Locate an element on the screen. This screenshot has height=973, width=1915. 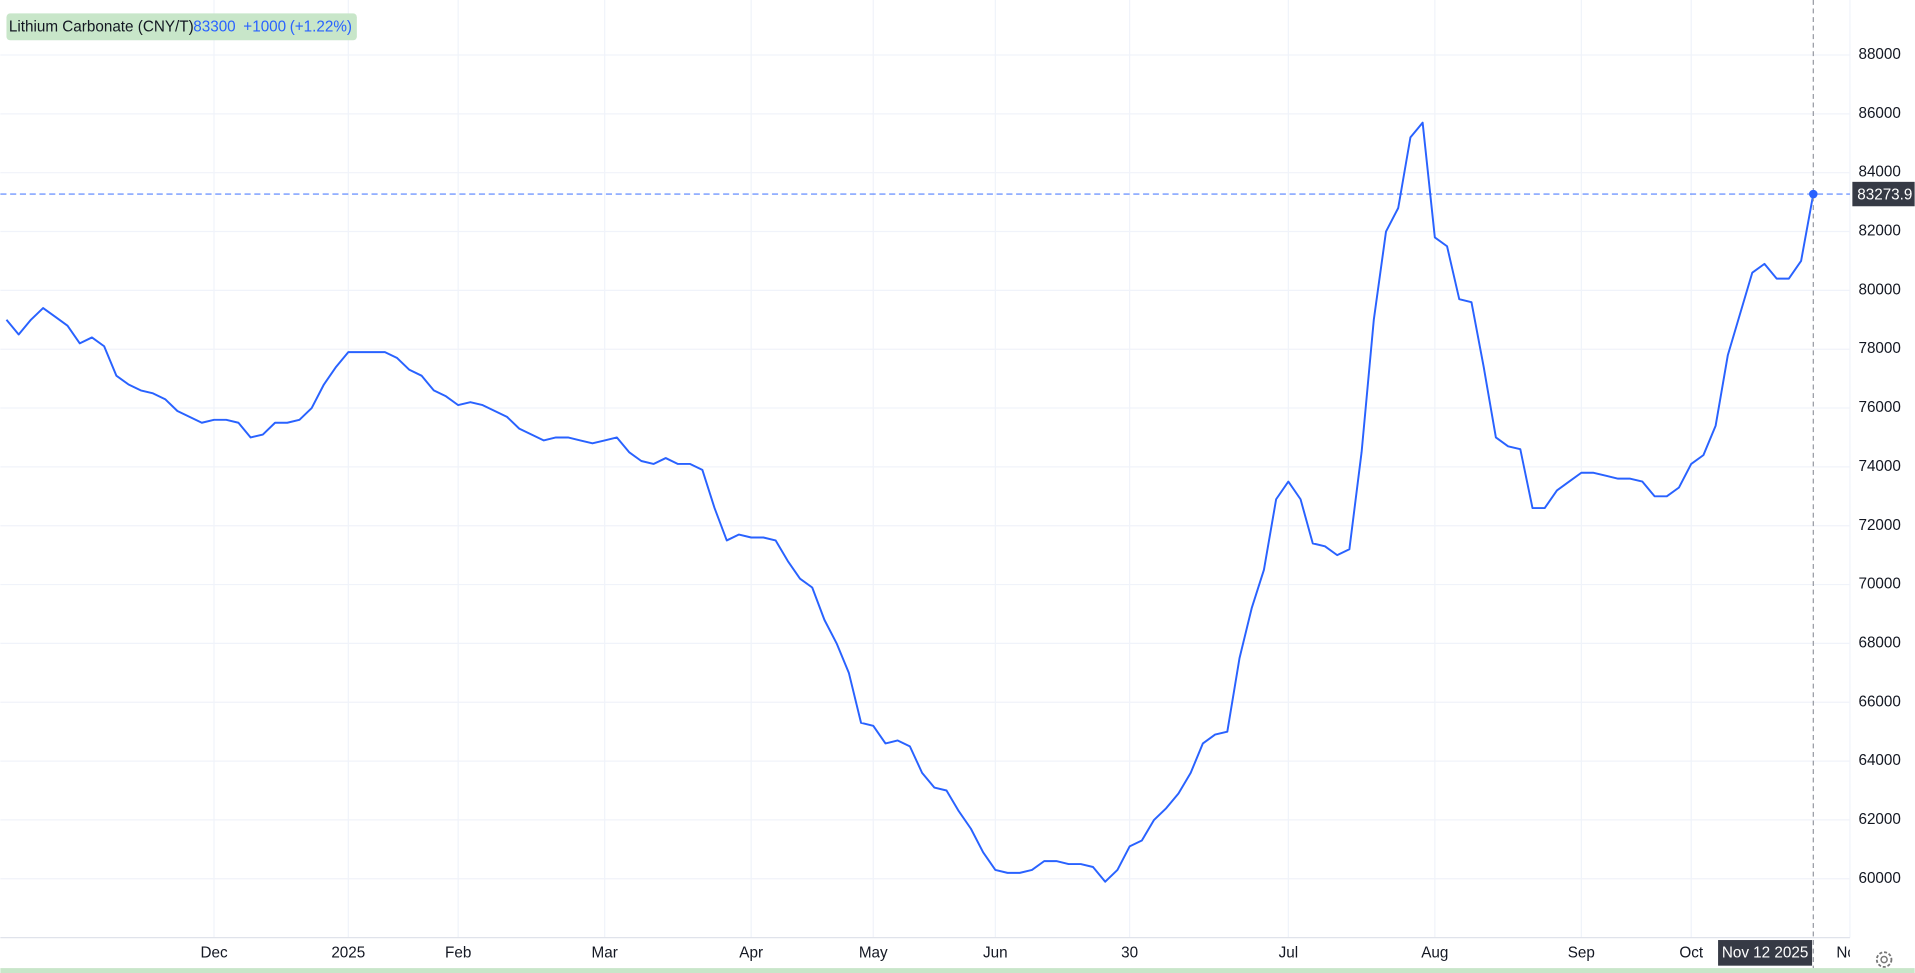
gear-hub is located at coordinates (1884, 959).